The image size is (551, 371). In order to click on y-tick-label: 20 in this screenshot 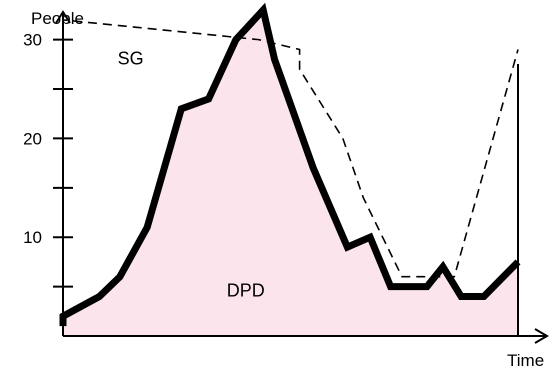, I will do `click(32, 138)`.